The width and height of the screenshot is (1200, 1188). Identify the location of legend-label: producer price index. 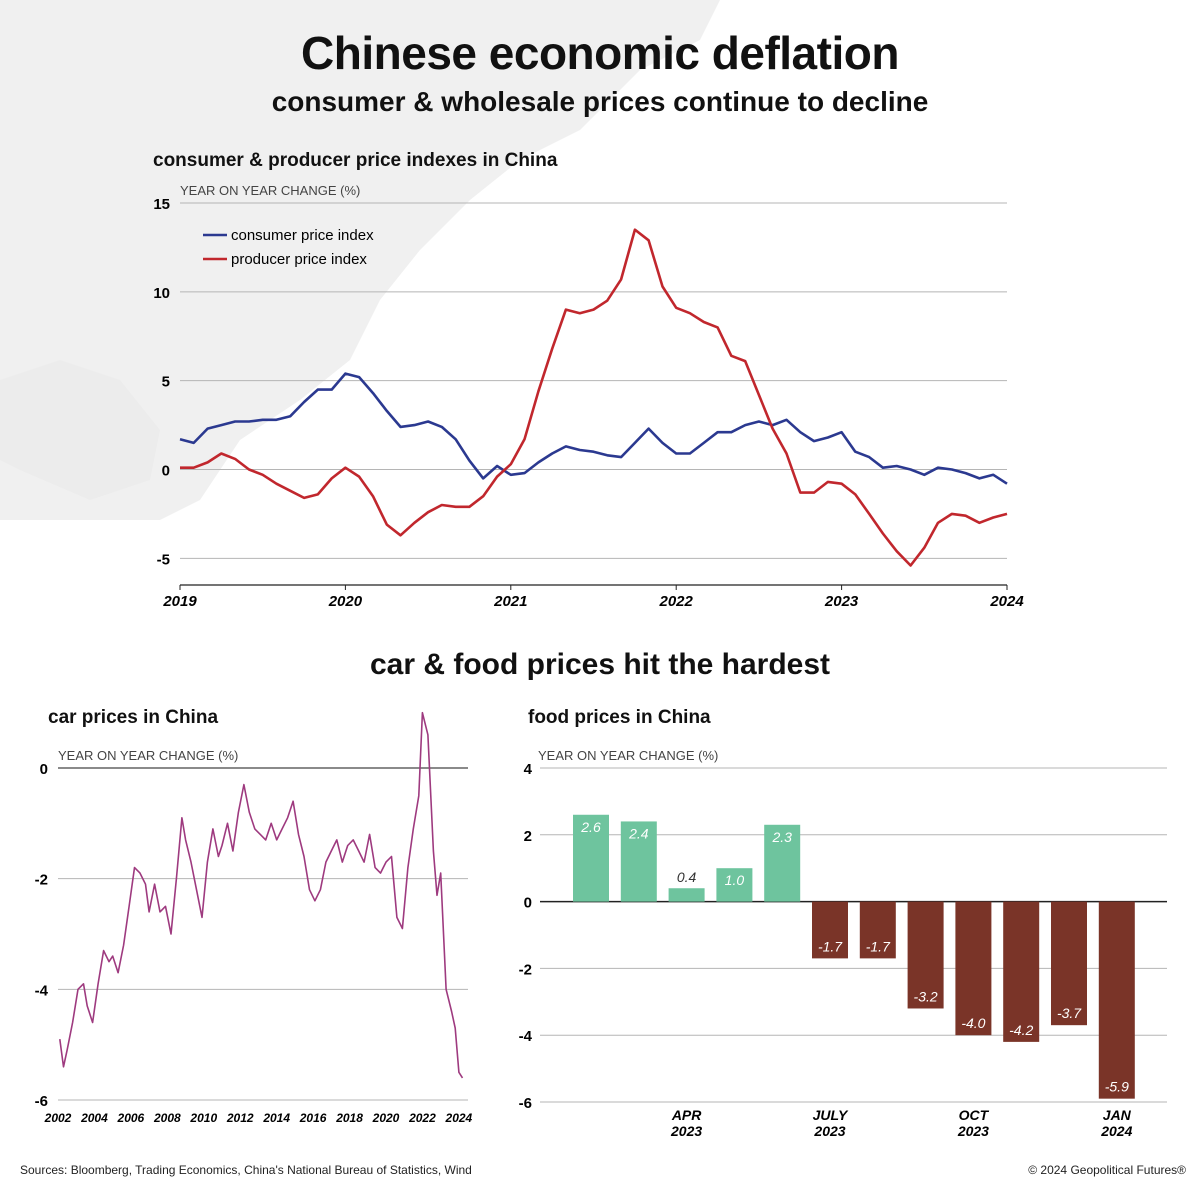
(299, 259).